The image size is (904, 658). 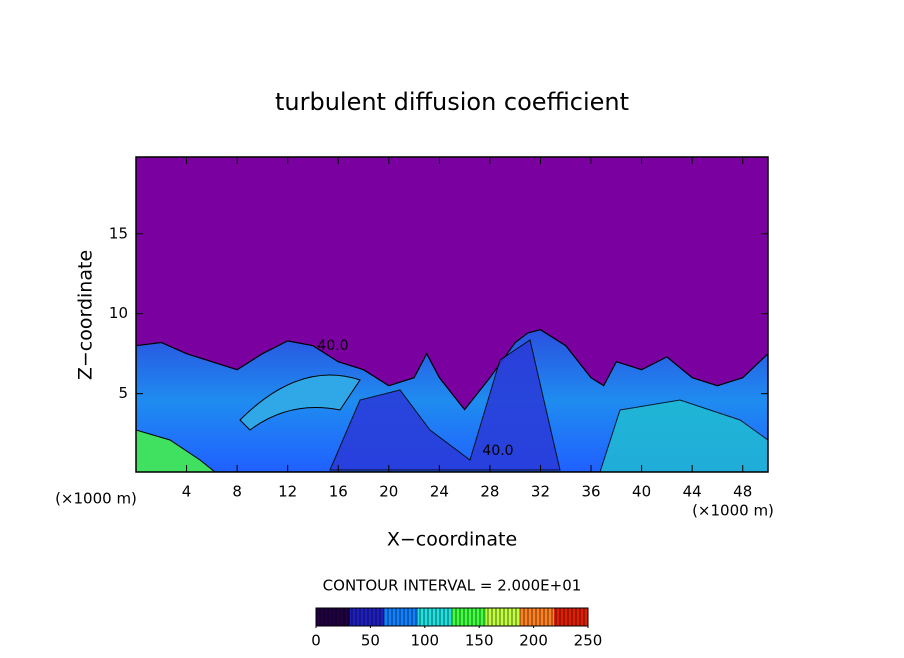 I want to click on contour-interval: CONTOUR INTERVAL = 2.000E+01, so click(x=452, y=586).